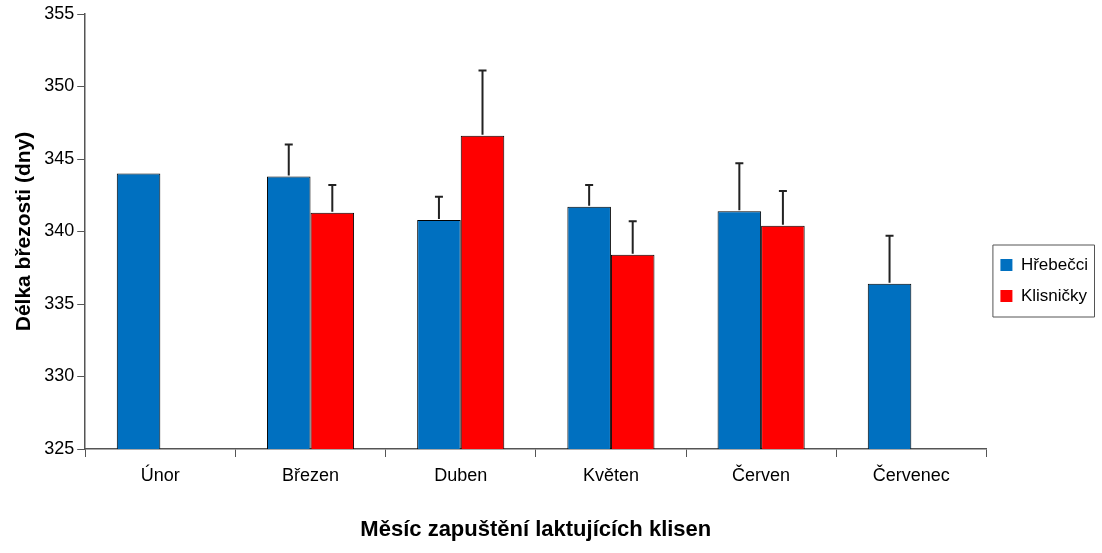 The height and width of the screenshot is (553, 1102). Describe the element at coordinates (23, 231) in the screenshot. I see `y-axis-title: Délka březosti (dny)` at that location.